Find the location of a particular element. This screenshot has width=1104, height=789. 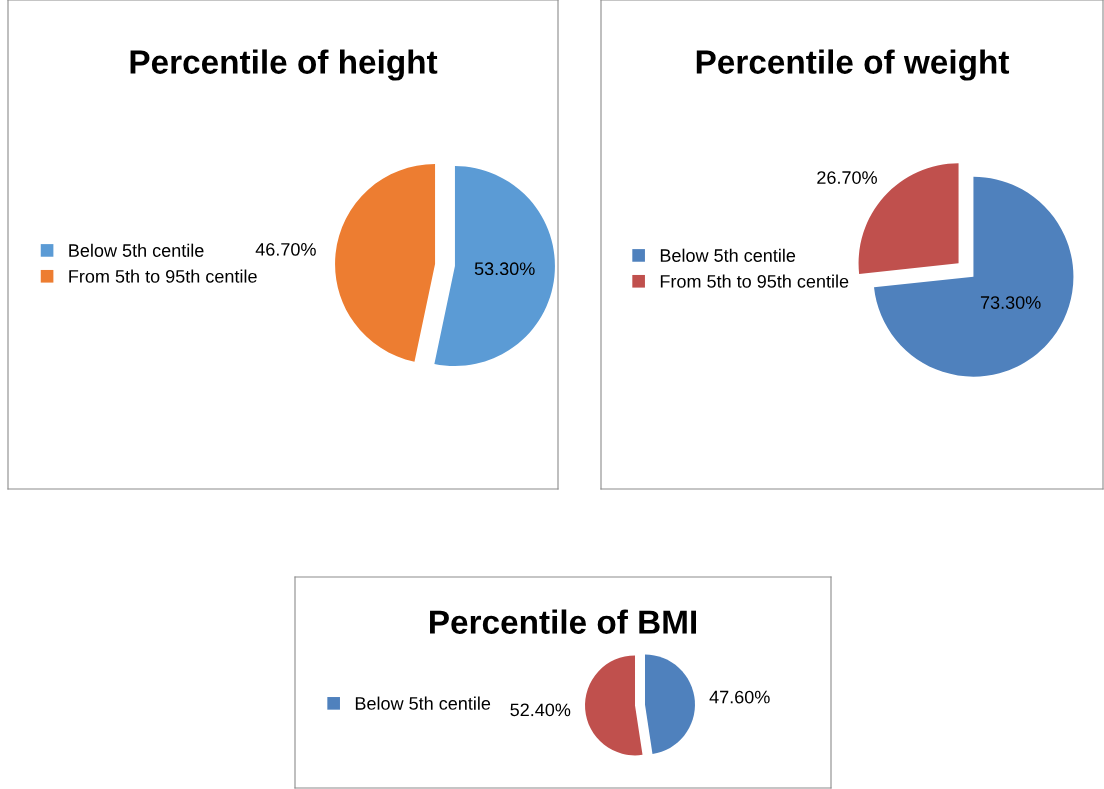

chart-title: Percentile of BMI is located at coordinates (563, 621).